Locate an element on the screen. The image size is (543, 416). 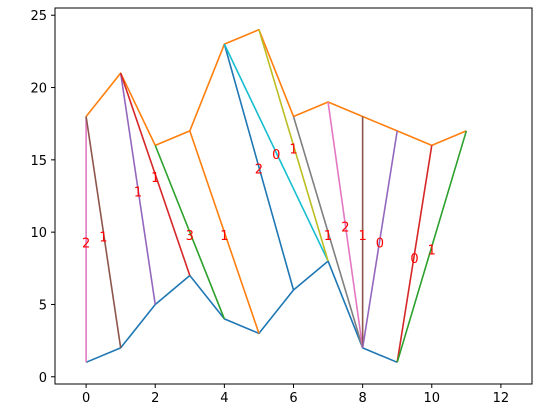
edge-label-10: 2 is located at coordinates (345, 227).